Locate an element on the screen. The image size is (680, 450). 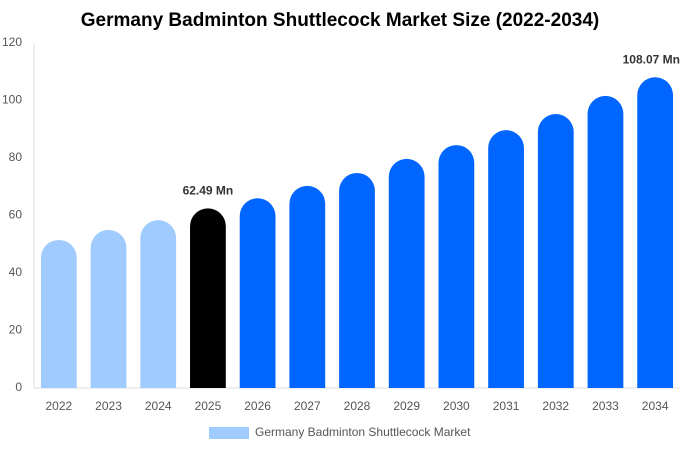
y-tick-label: 100 is located at coordinates (12, 100).